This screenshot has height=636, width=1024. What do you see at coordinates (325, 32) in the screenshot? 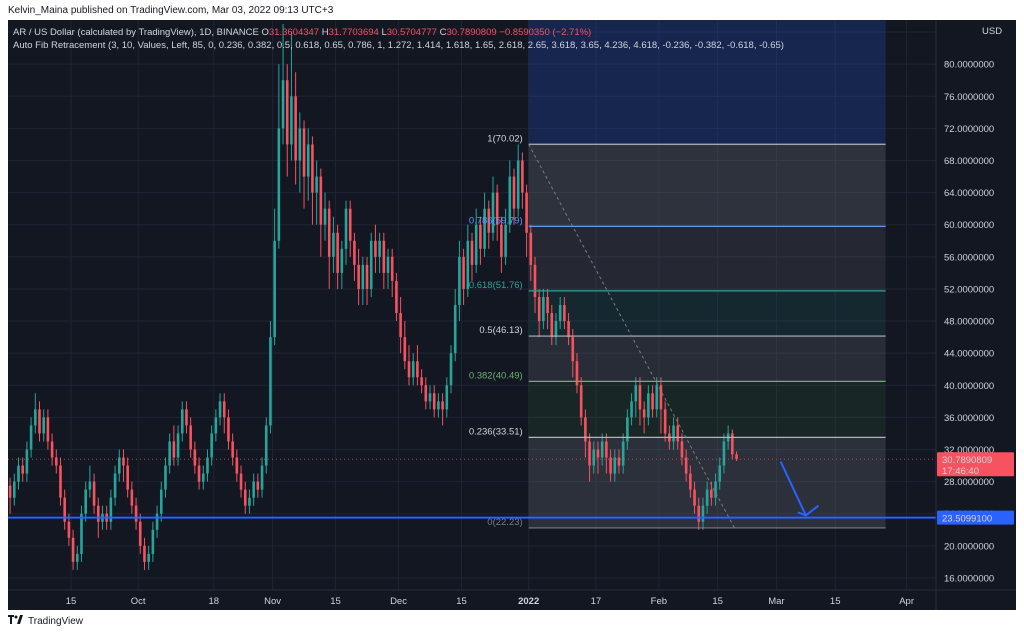
I see `legend-high-label: H` at bounding box center [325, 32].